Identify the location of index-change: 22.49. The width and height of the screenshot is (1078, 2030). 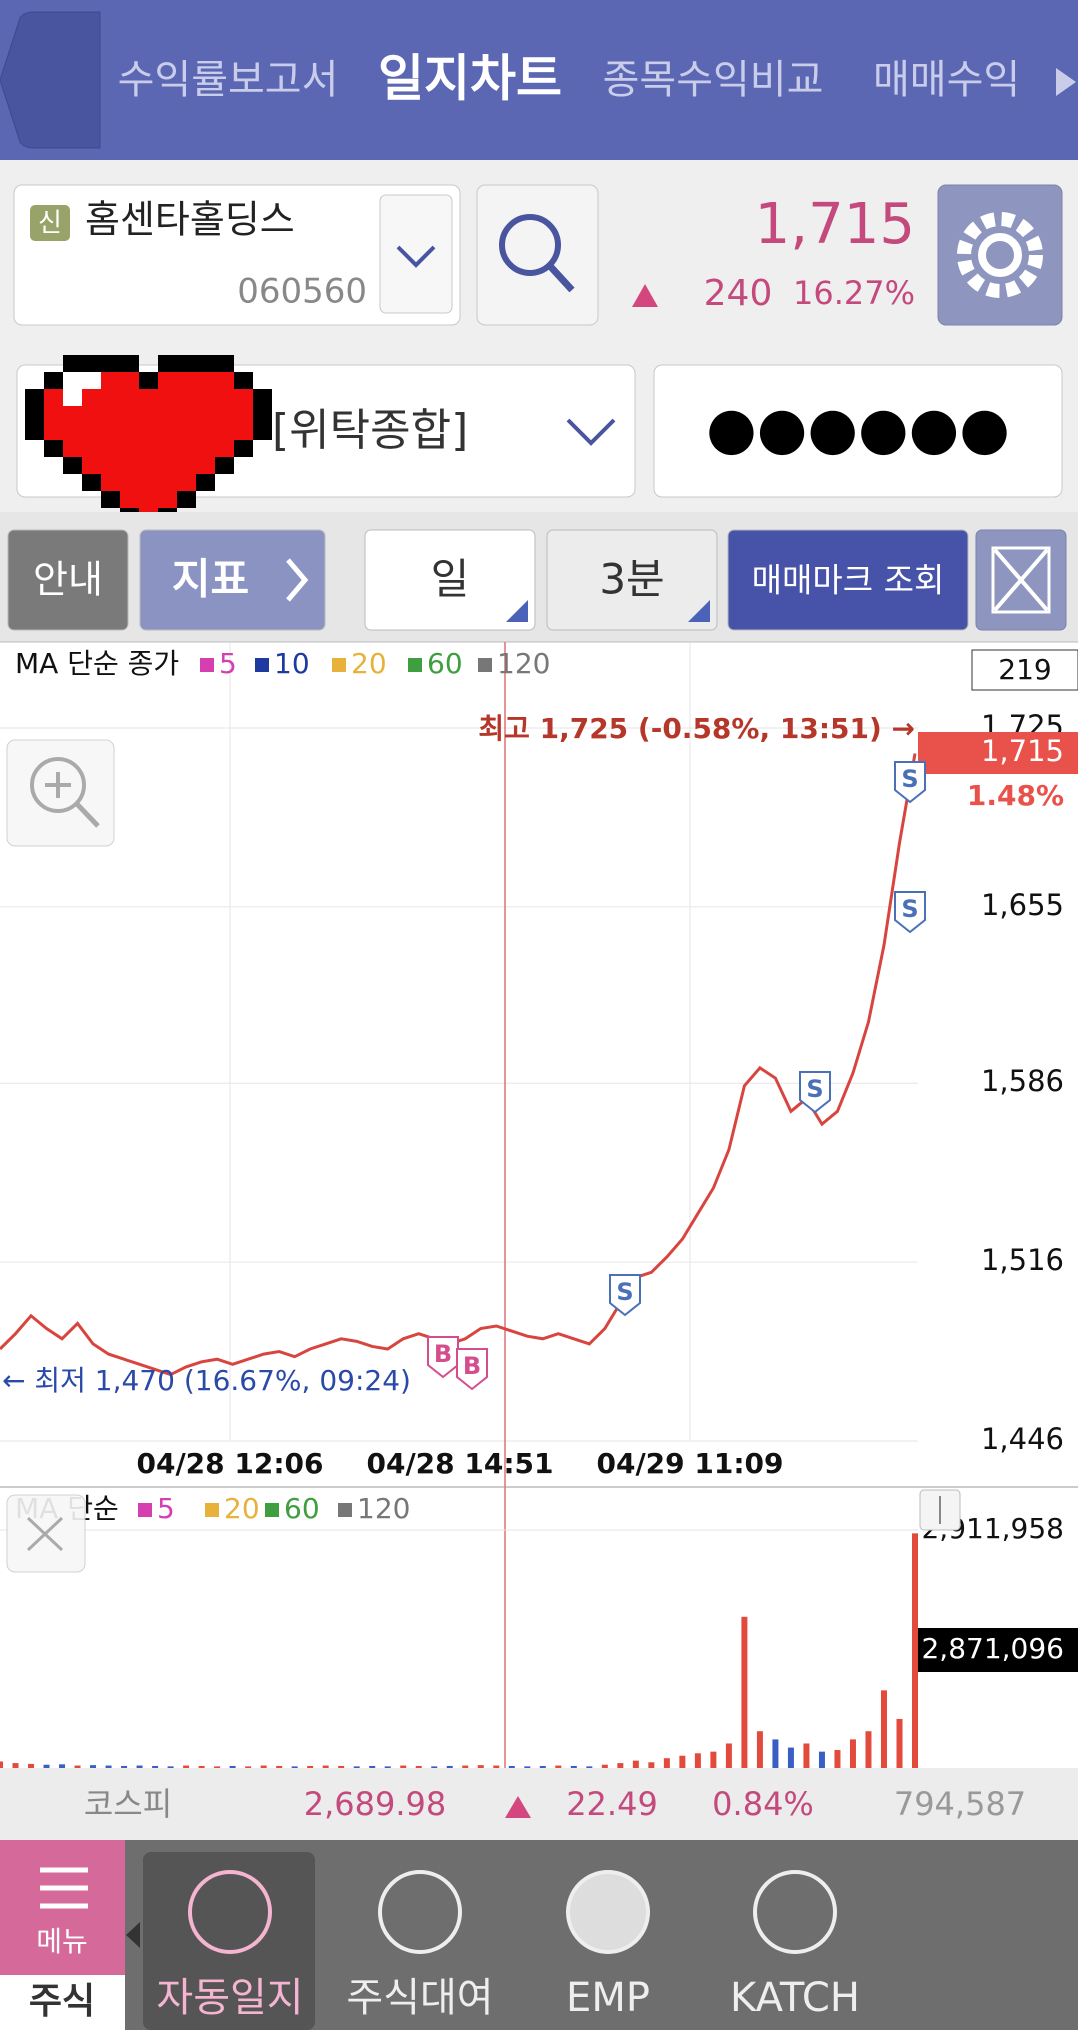
(612, 1804).